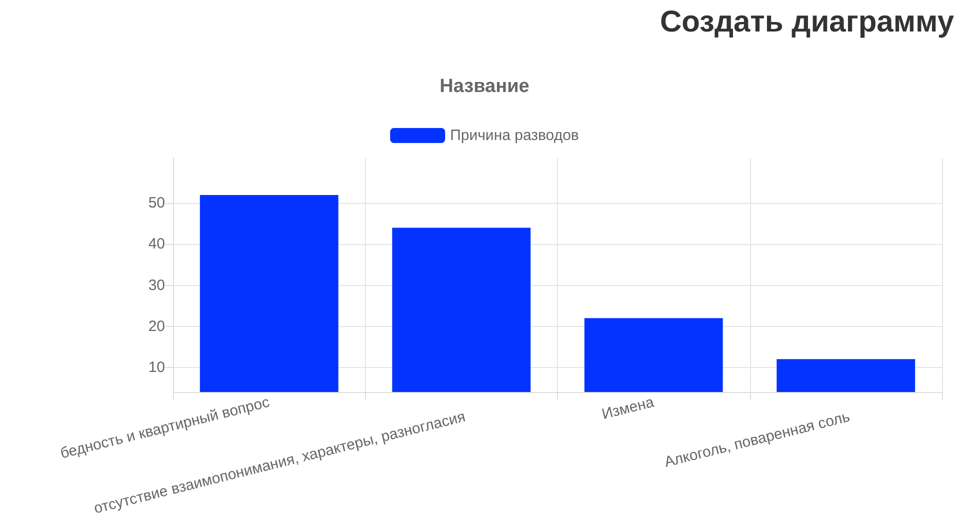  Describe the element at coordinates (807, 22) in the screenshot. I see `text: Создать диаграмму` at that location.